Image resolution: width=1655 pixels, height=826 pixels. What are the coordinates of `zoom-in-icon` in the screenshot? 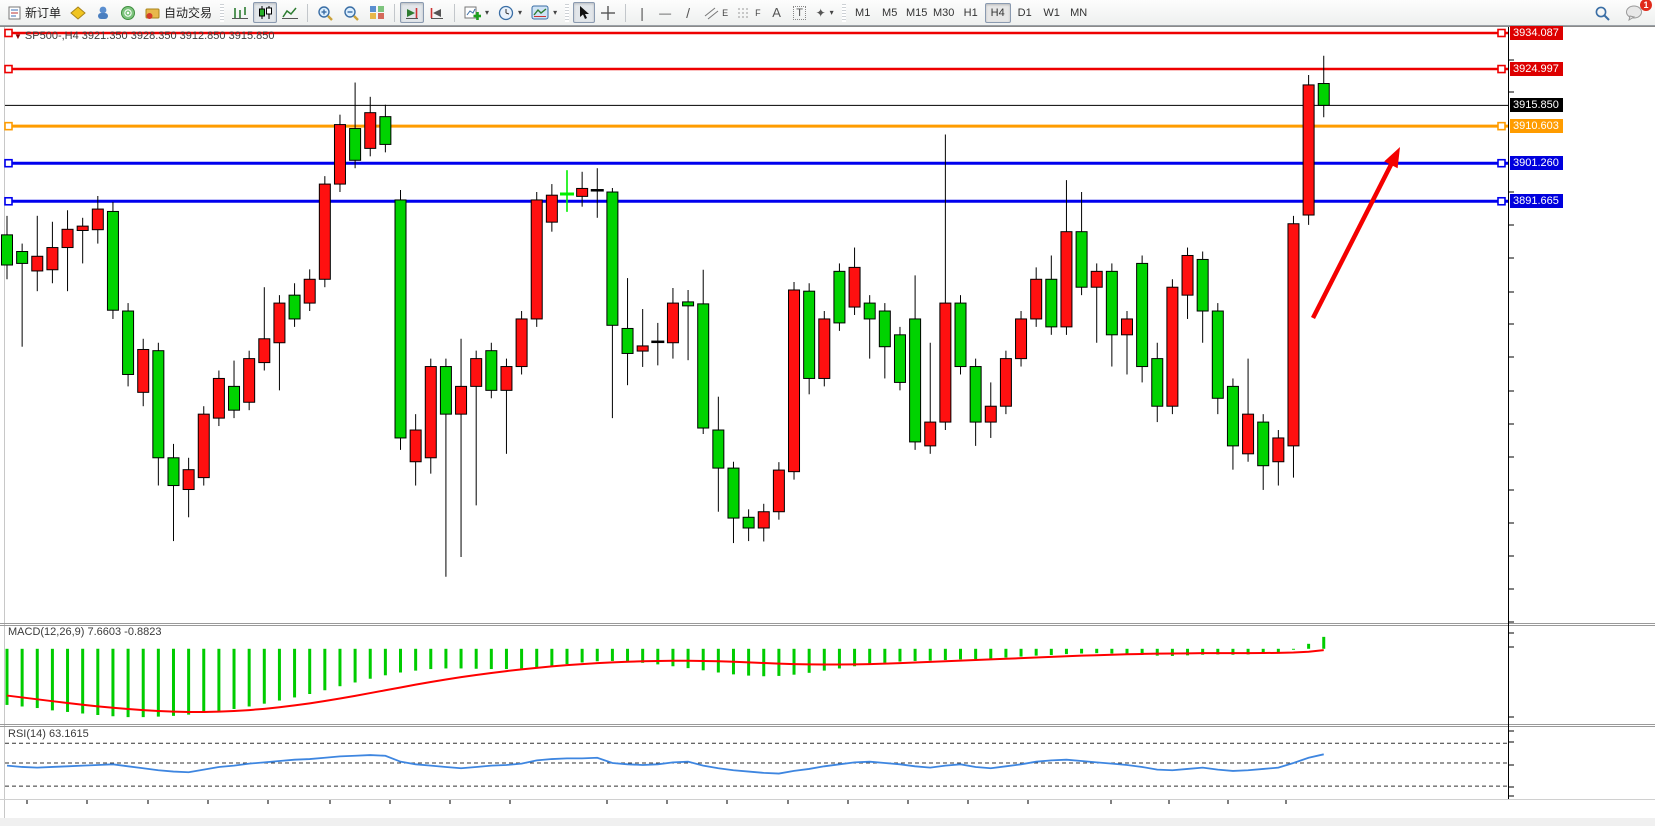 It's located at (325, 13).